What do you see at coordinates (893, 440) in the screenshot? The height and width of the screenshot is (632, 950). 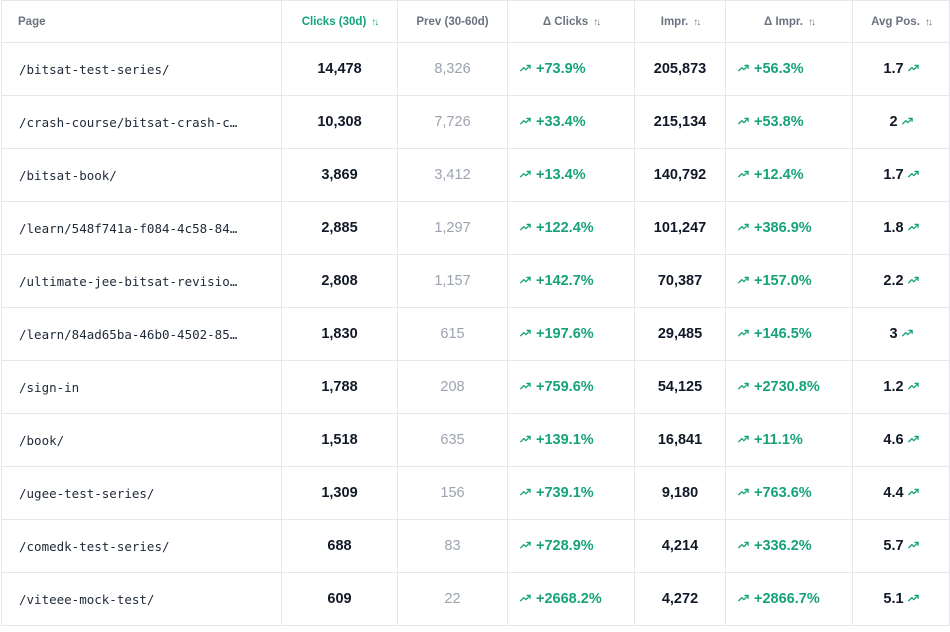 I see `avg-position-cell-value: 4.6` at bounding box center [893, 440].